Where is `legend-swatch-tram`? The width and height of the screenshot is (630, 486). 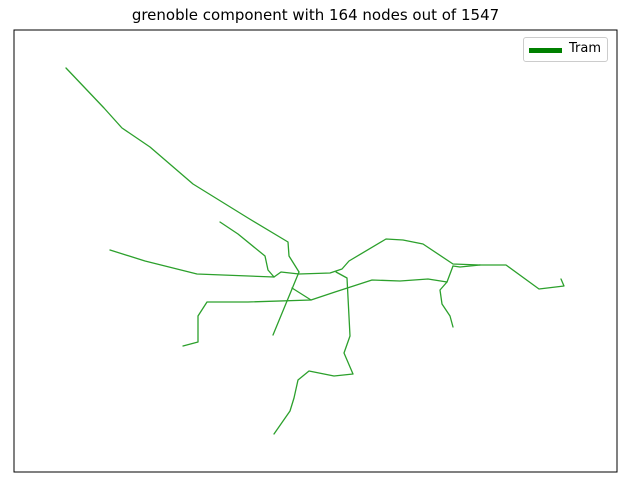 legend-swatch-tram is located at coordinates (545, 50).